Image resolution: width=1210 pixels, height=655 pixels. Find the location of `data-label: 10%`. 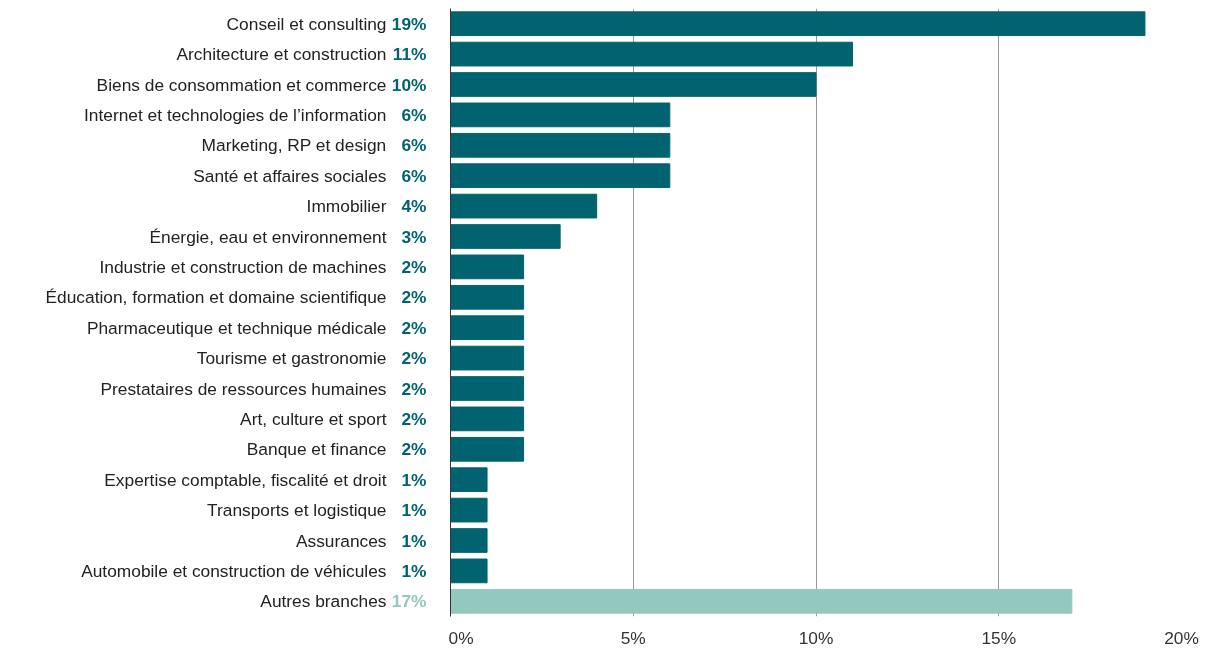

data-label: 10% is located at coordinates (409, 84).